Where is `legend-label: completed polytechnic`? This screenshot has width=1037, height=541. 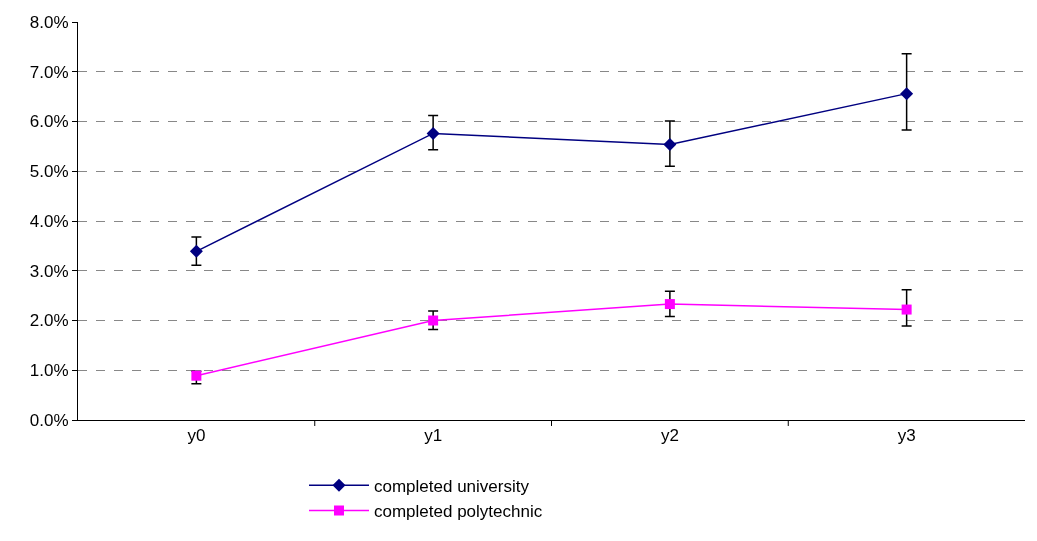 legend-label: completed polytechnic is located at coordinates (458, 512).